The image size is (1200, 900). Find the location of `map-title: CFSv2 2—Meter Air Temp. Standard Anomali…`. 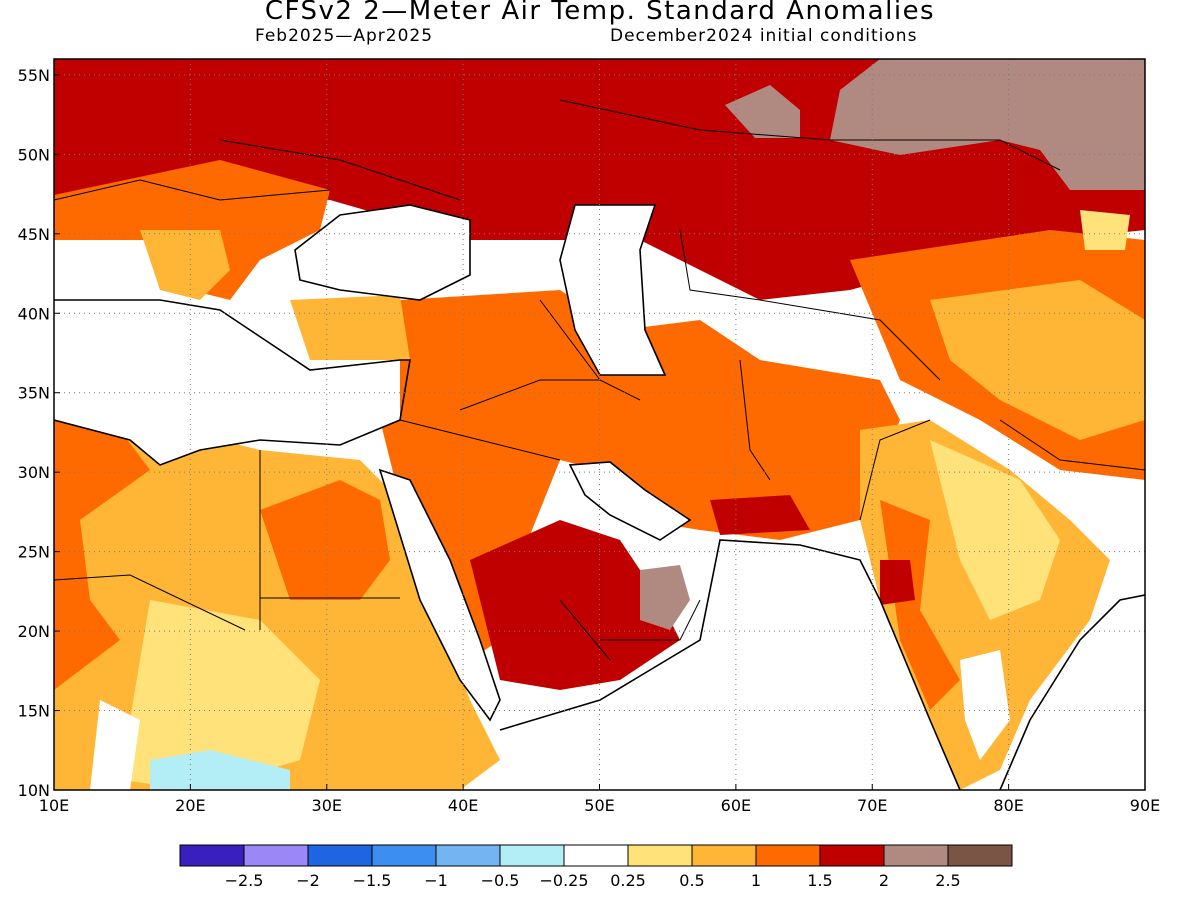

map-title: CFSv2 2—Meter Air Temp. Standard Anomali… is located at coordinates (600, 13).